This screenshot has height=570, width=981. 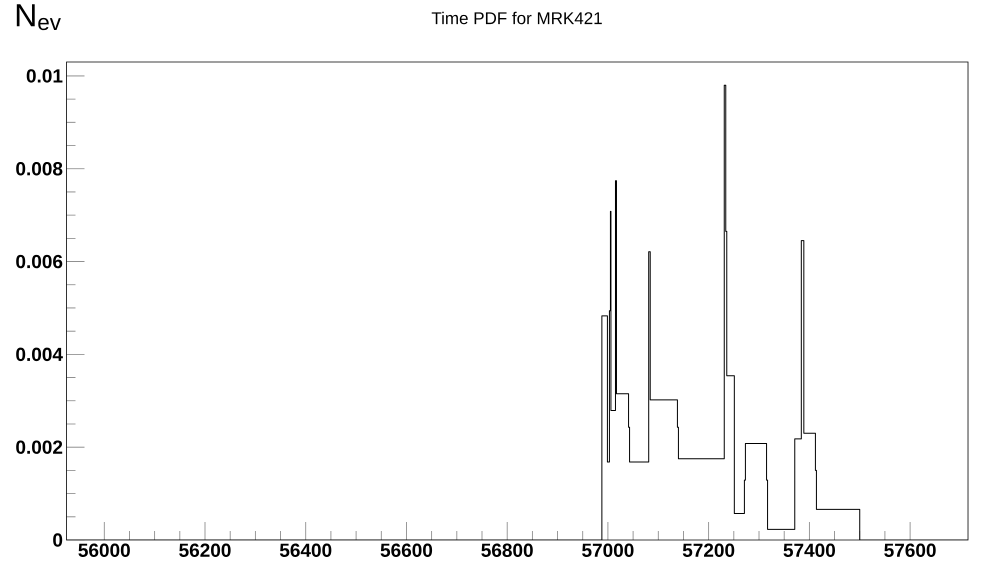 I want to click on y-axis-title: N$_{ev}$, so click(x=38, y=17).